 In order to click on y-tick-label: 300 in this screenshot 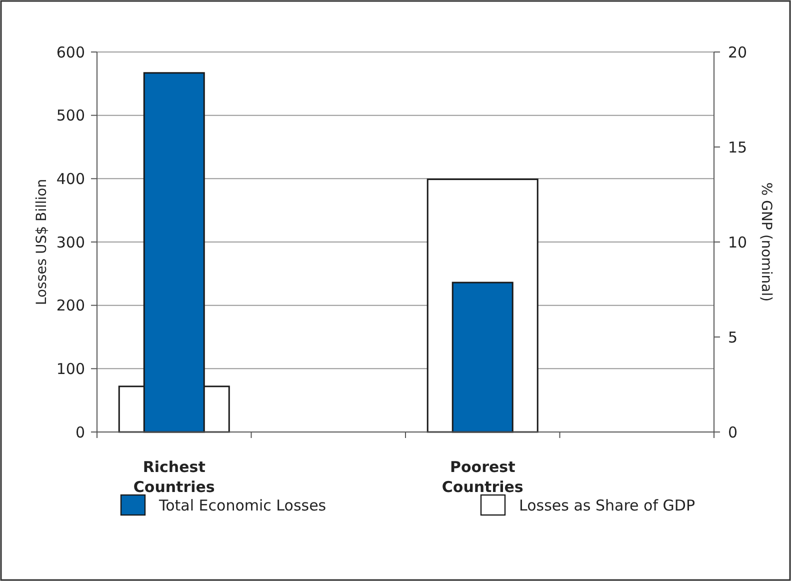, I will do `click(70, 242)`.